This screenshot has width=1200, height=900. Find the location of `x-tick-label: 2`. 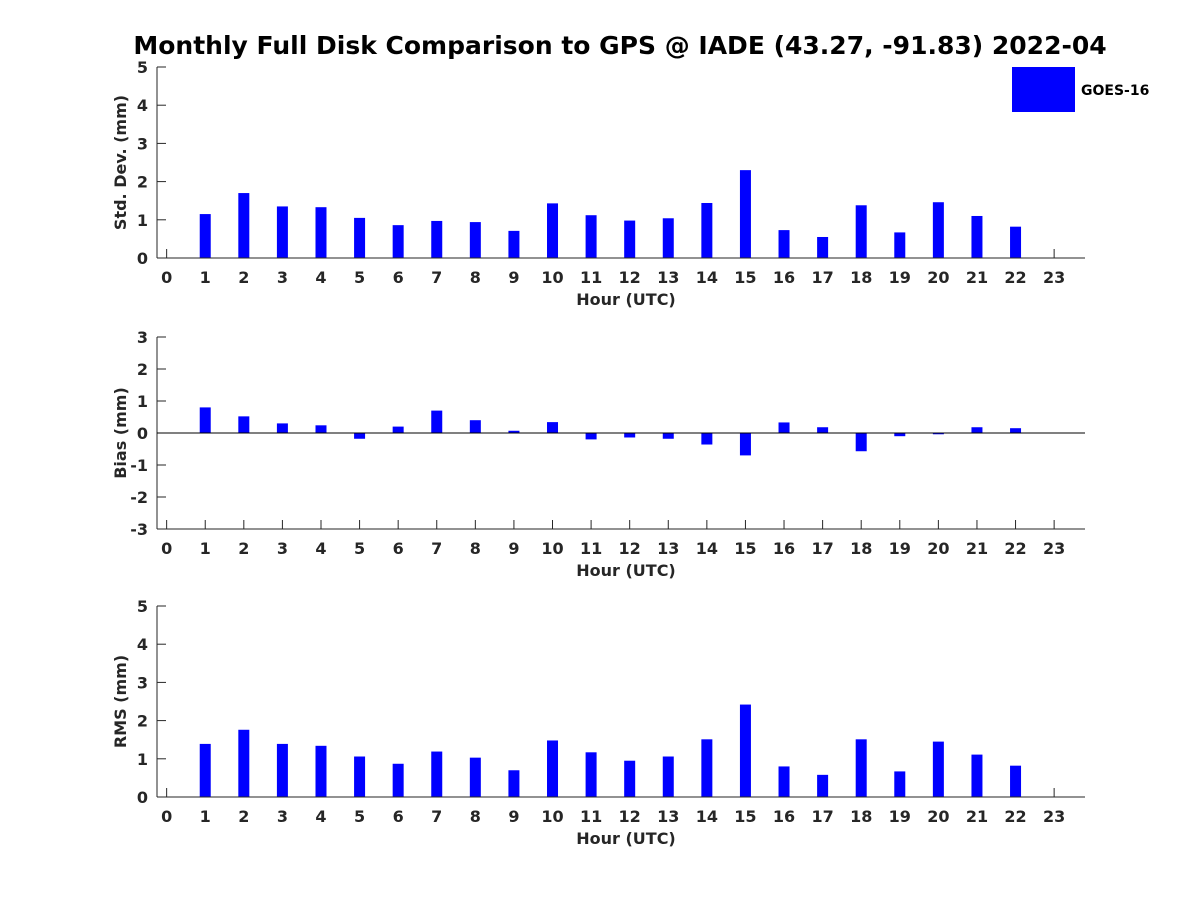

x-tick-label: 2 is located at coordinates (243, 277).